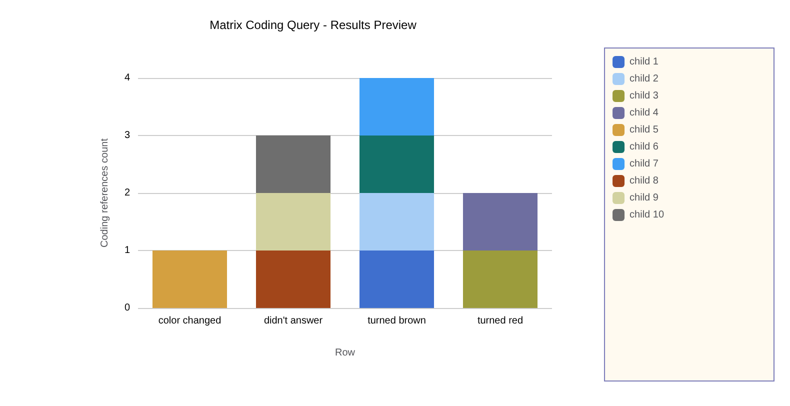 This screenshot has height=406, width=790. I want to click on y-tick-label: 2, so click(127, 193).